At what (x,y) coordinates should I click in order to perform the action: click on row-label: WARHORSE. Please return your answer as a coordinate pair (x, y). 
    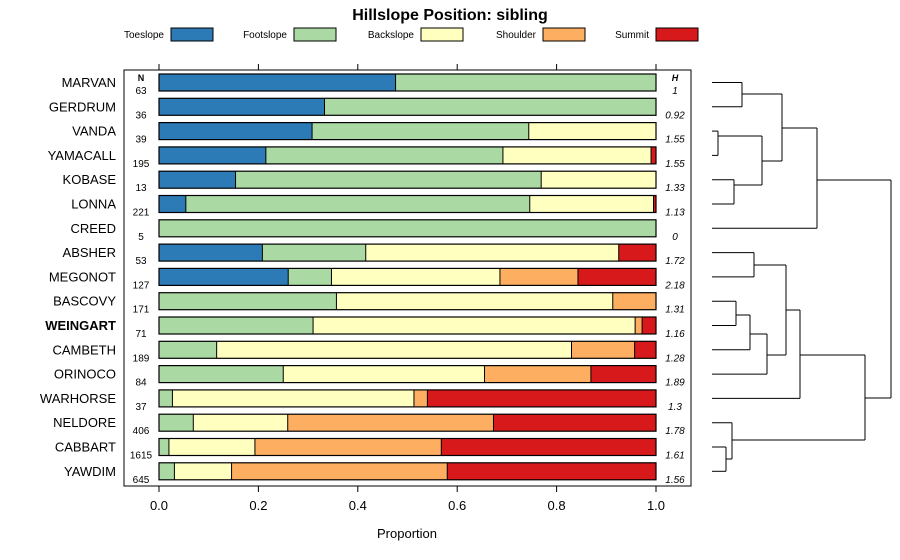
    Looking at the image, I should click on (78, 398).